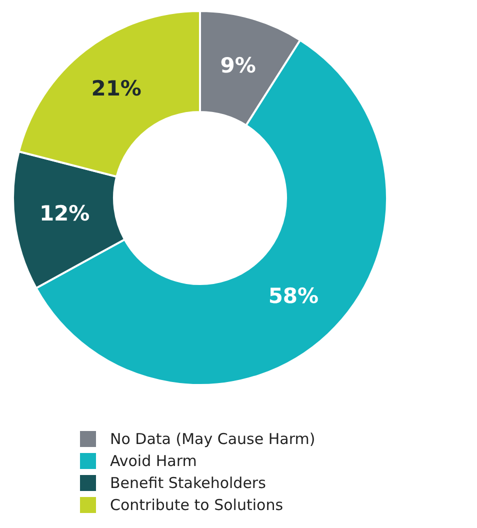 The height and width of the screenshot is (528, 477). Describe the element at coordinates (116, 88) in the screenshot. I see `data-label: 21%` at that location.